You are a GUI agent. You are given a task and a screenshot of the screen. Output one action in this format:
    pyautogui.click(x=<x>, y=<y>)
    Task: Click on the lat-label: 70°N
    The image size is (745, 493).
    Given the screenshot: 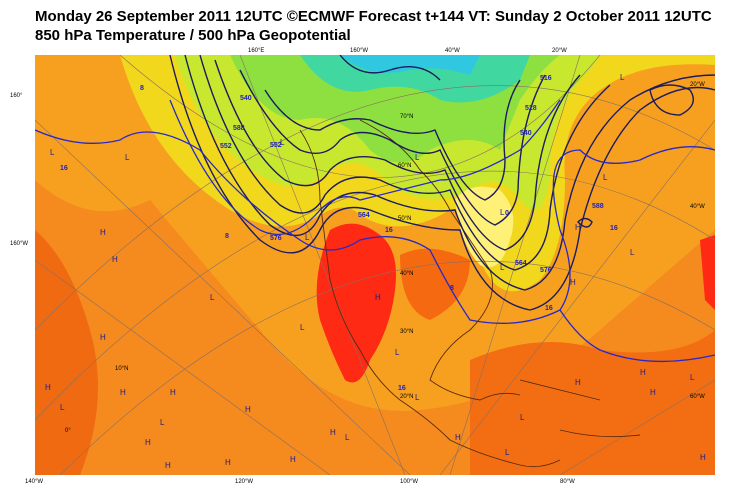 What is the action you would take?
    pyautogui.click(x=406, y=117)
    